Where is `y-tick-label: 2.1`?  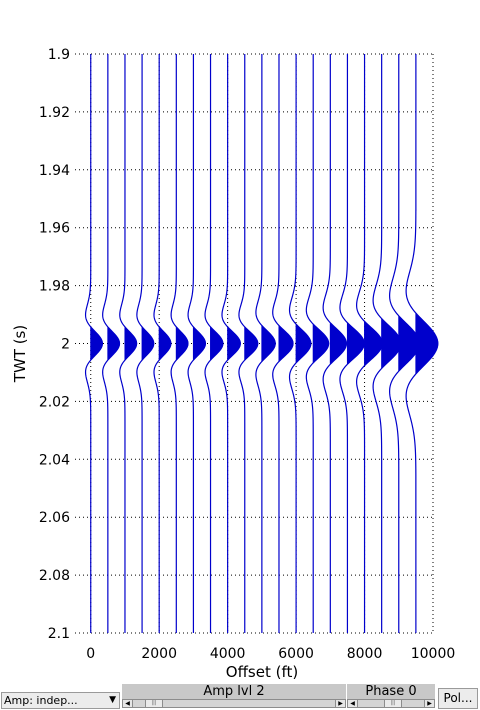 y-tick-label: 2.1 is located at coordinates (59, 634).